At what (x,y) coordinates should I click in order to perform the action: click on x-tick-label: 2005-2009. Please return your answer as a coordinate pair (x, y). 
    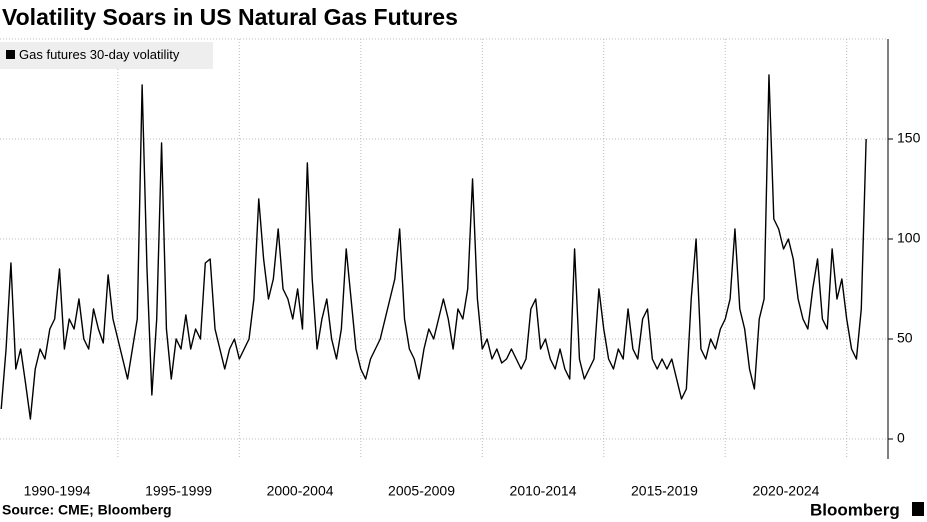
    Looking at the image, I should click on (421, 491).